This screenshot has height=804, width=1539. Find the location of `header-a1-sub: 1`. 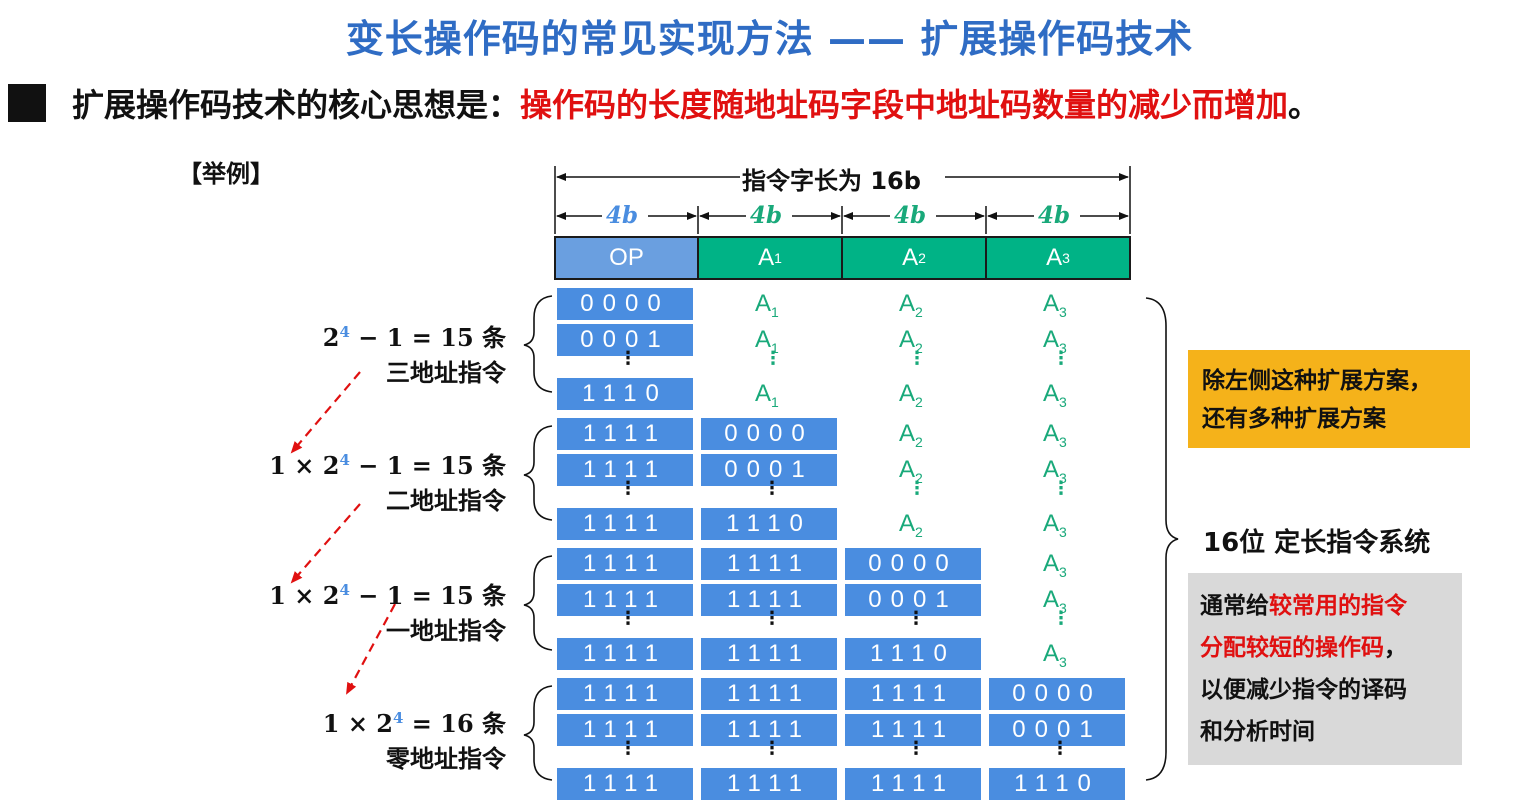

header-a1-sub: 1 is located at coordinates (778, 258).